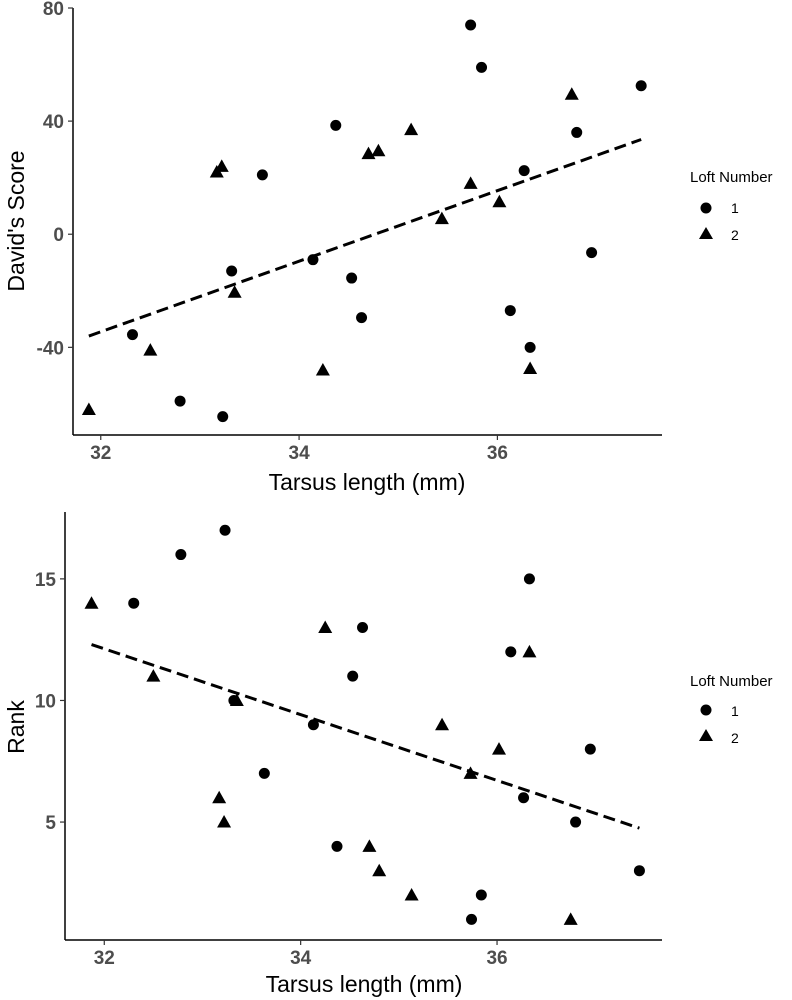 This screenshot has width=792, height=1000. I want to click on y-axis-ticks: 5 10 15, so click(50, 702).